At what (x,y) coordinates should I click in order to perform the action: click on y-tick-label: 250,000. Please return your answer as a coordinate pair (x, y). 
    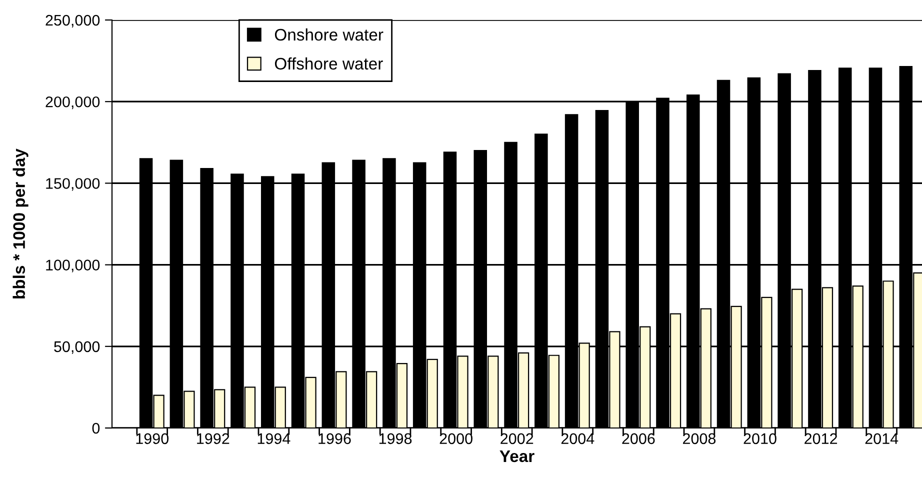
    Looking at the image, I should click on (73, 21).